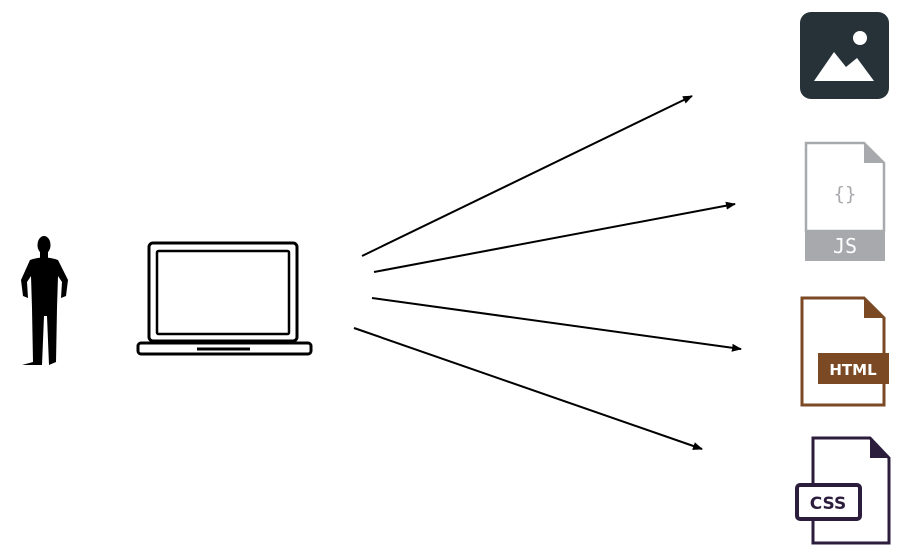 Image resolution: width=908 pixels, height=556 pixels. Describe the element at coordinates (845, 194) in the screenshot. I see `js-braces: {}` at that location.